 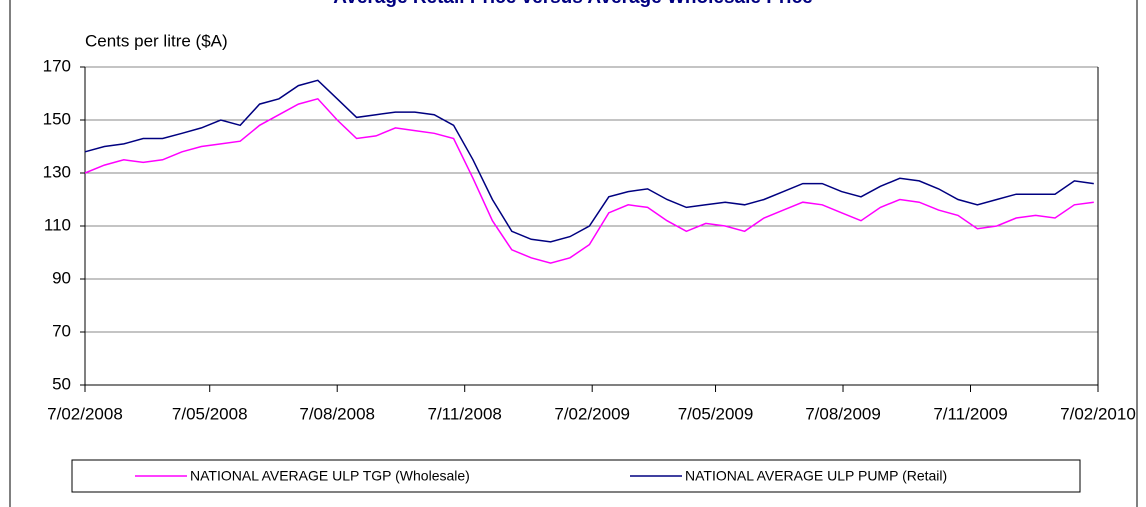 I want to click on x-tick-label: 7/02/2008, so click(x=85, y=413).